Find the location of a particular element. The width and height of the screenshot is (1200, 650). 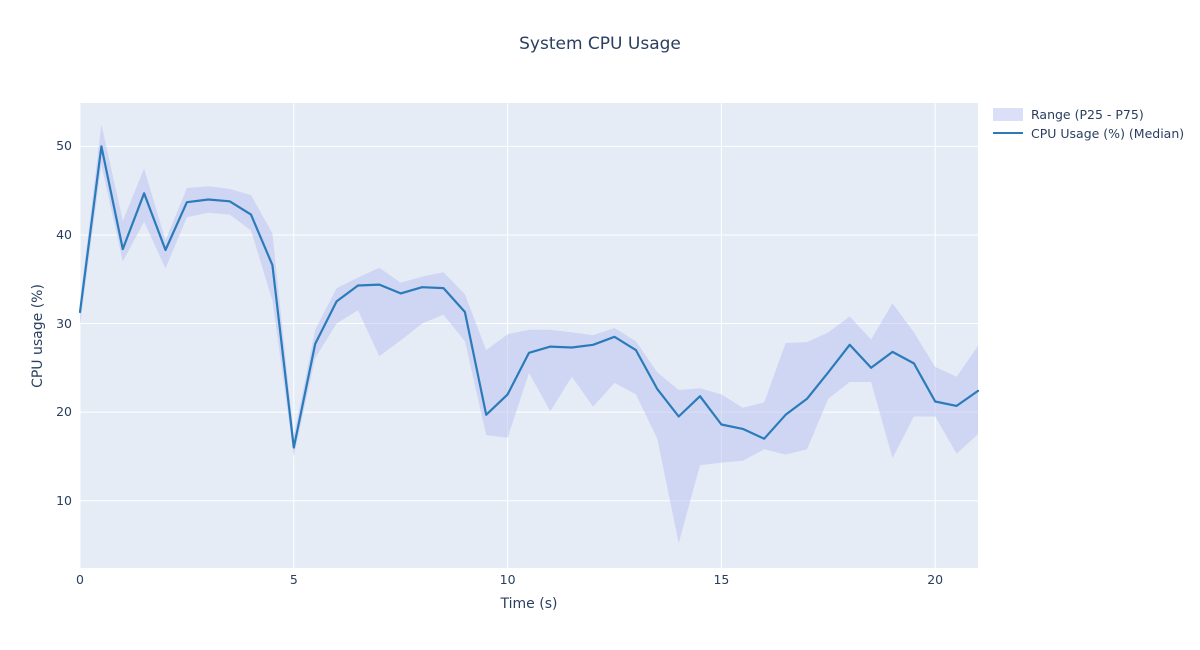

legend-item-median: CPU Usage (%) (Median) is located at coordinates (1088, 133).